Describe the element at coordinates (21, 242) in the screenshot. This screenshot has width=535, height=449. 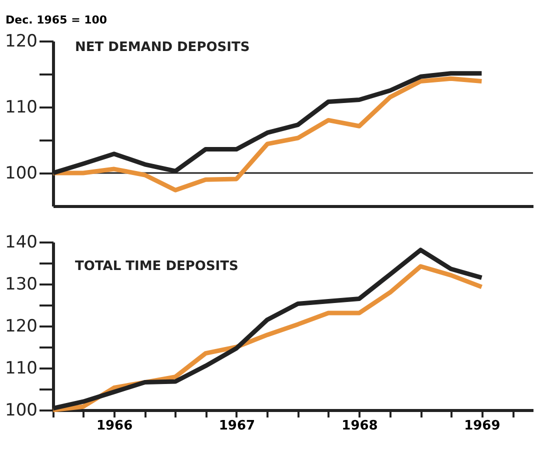
I see `y-tick-label: 140` at that location.